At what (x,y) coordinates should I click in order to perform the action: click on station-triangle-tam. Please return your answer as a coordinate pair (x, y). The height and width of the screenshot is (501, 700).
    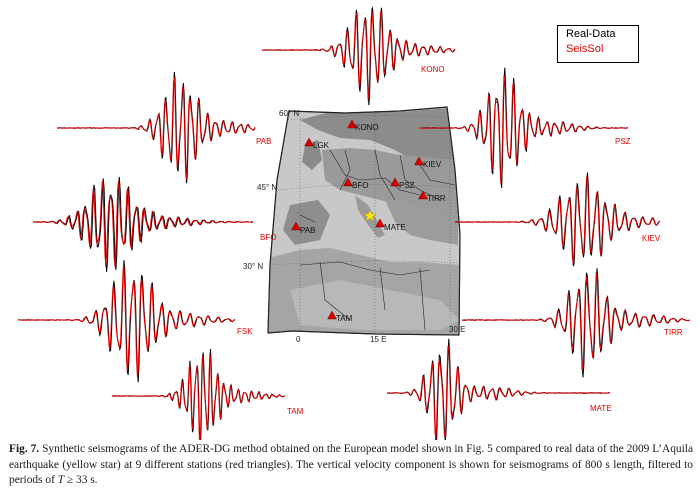
    Looking at the image, I should click on (332, 315).